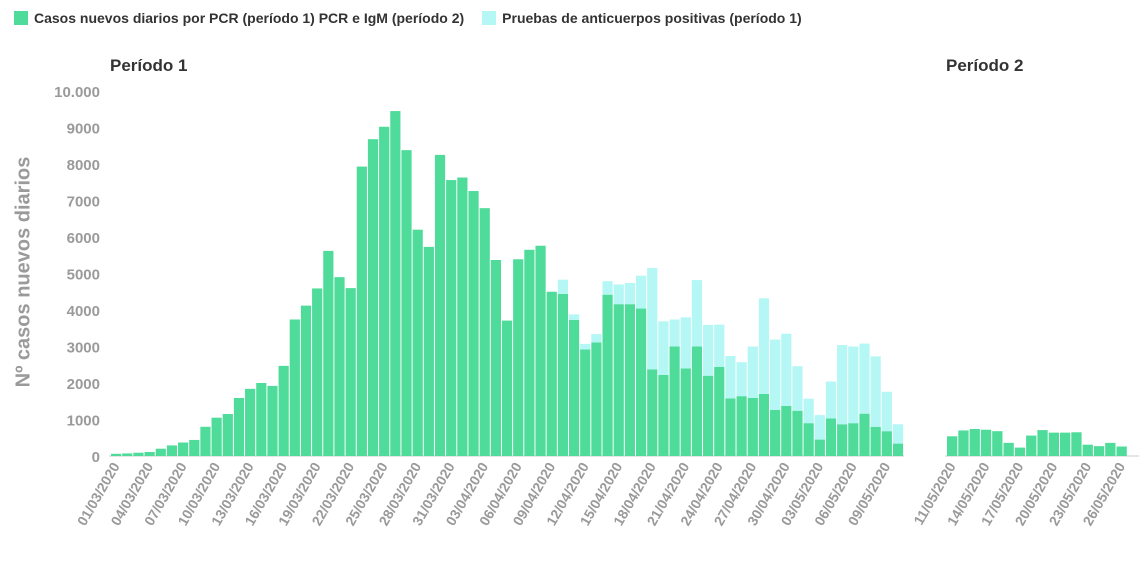 The width and height of the screenshot is (1145, 568). Describe the element at coordinates (83, 238) in the screenshot. I see `y-tick-label: 6000` at that location.